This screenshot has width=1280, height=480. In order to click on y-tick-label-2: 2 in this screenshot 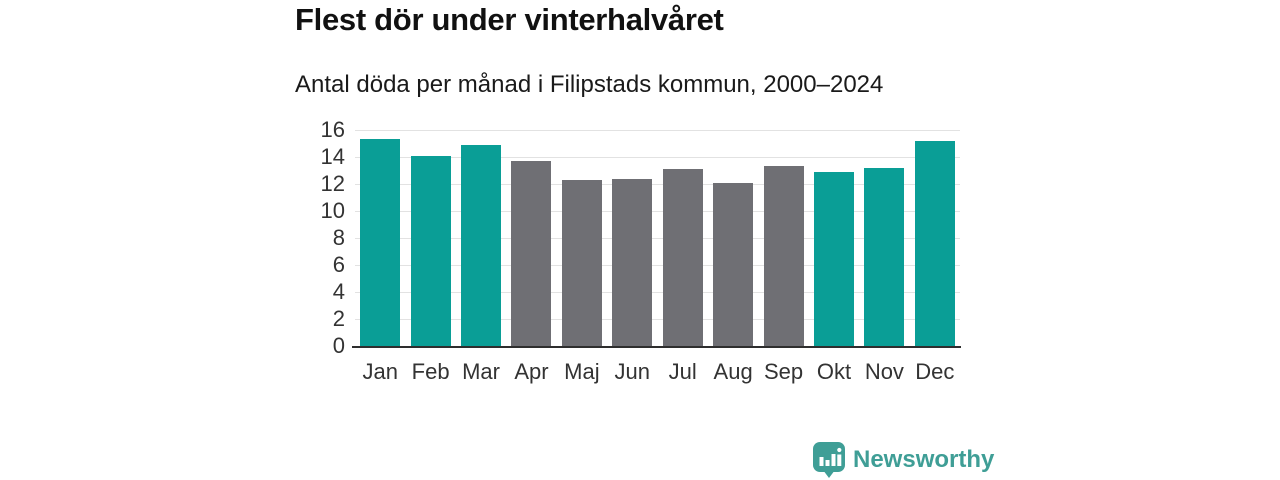, I will do `click(338, 318)`.